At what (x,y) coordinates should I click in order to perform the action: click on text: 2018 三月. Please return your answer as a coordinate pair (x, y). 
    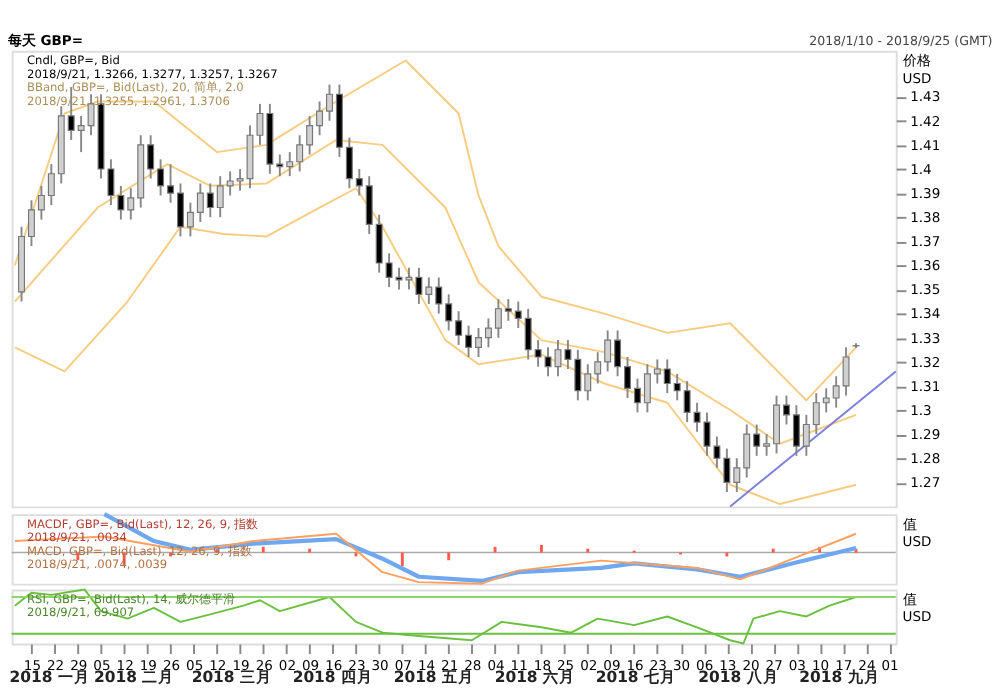
    Looking at the image, I should click on (231, 677).